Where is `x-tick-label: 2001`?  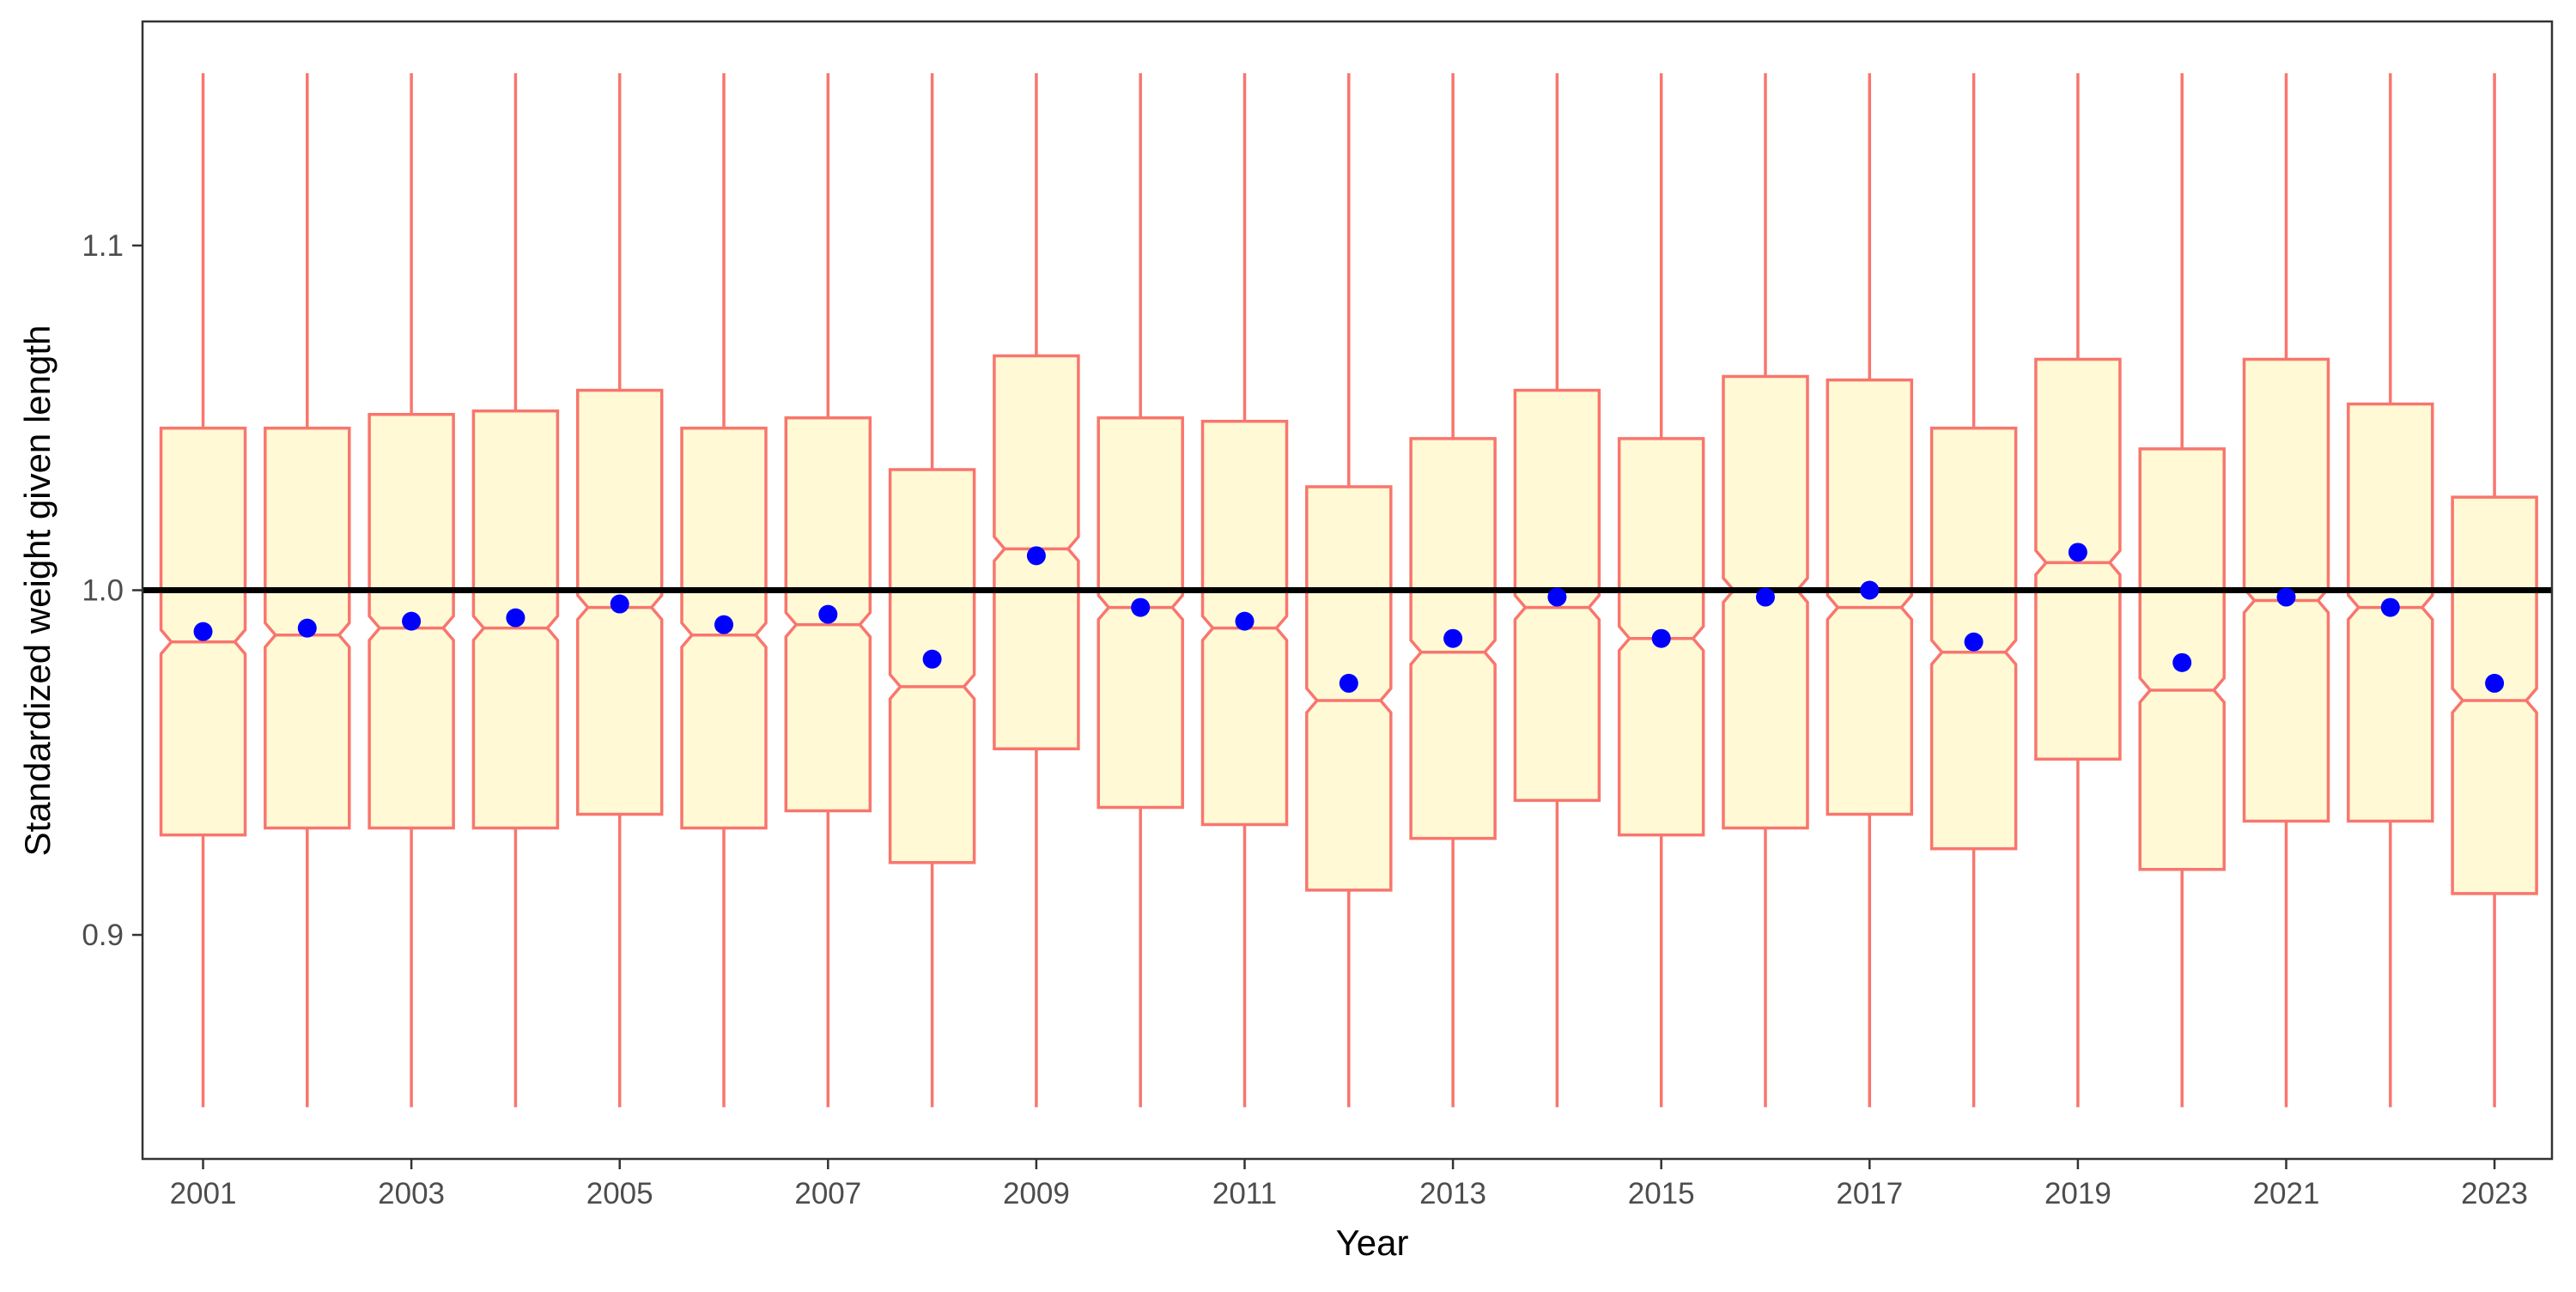 x-tick-label: 2001 is located at coordinates (203, 1193).